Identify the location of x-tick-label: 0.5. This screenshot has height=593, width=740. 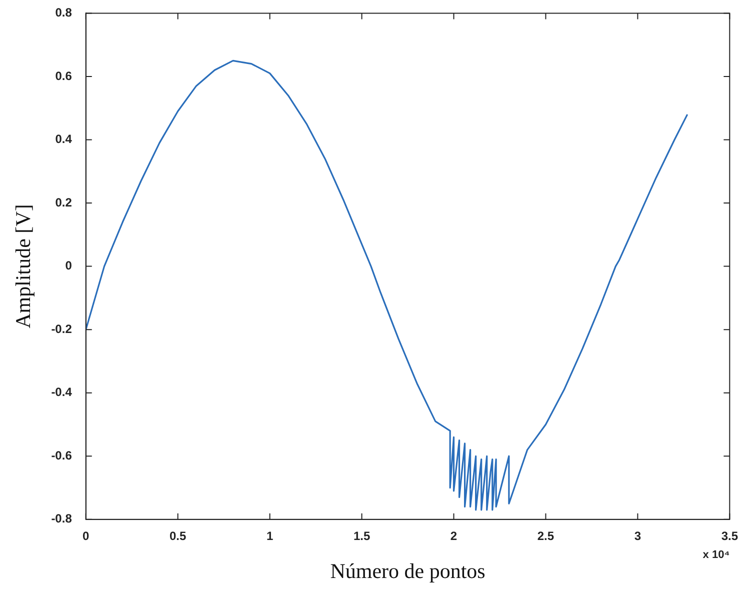
(178, 535).